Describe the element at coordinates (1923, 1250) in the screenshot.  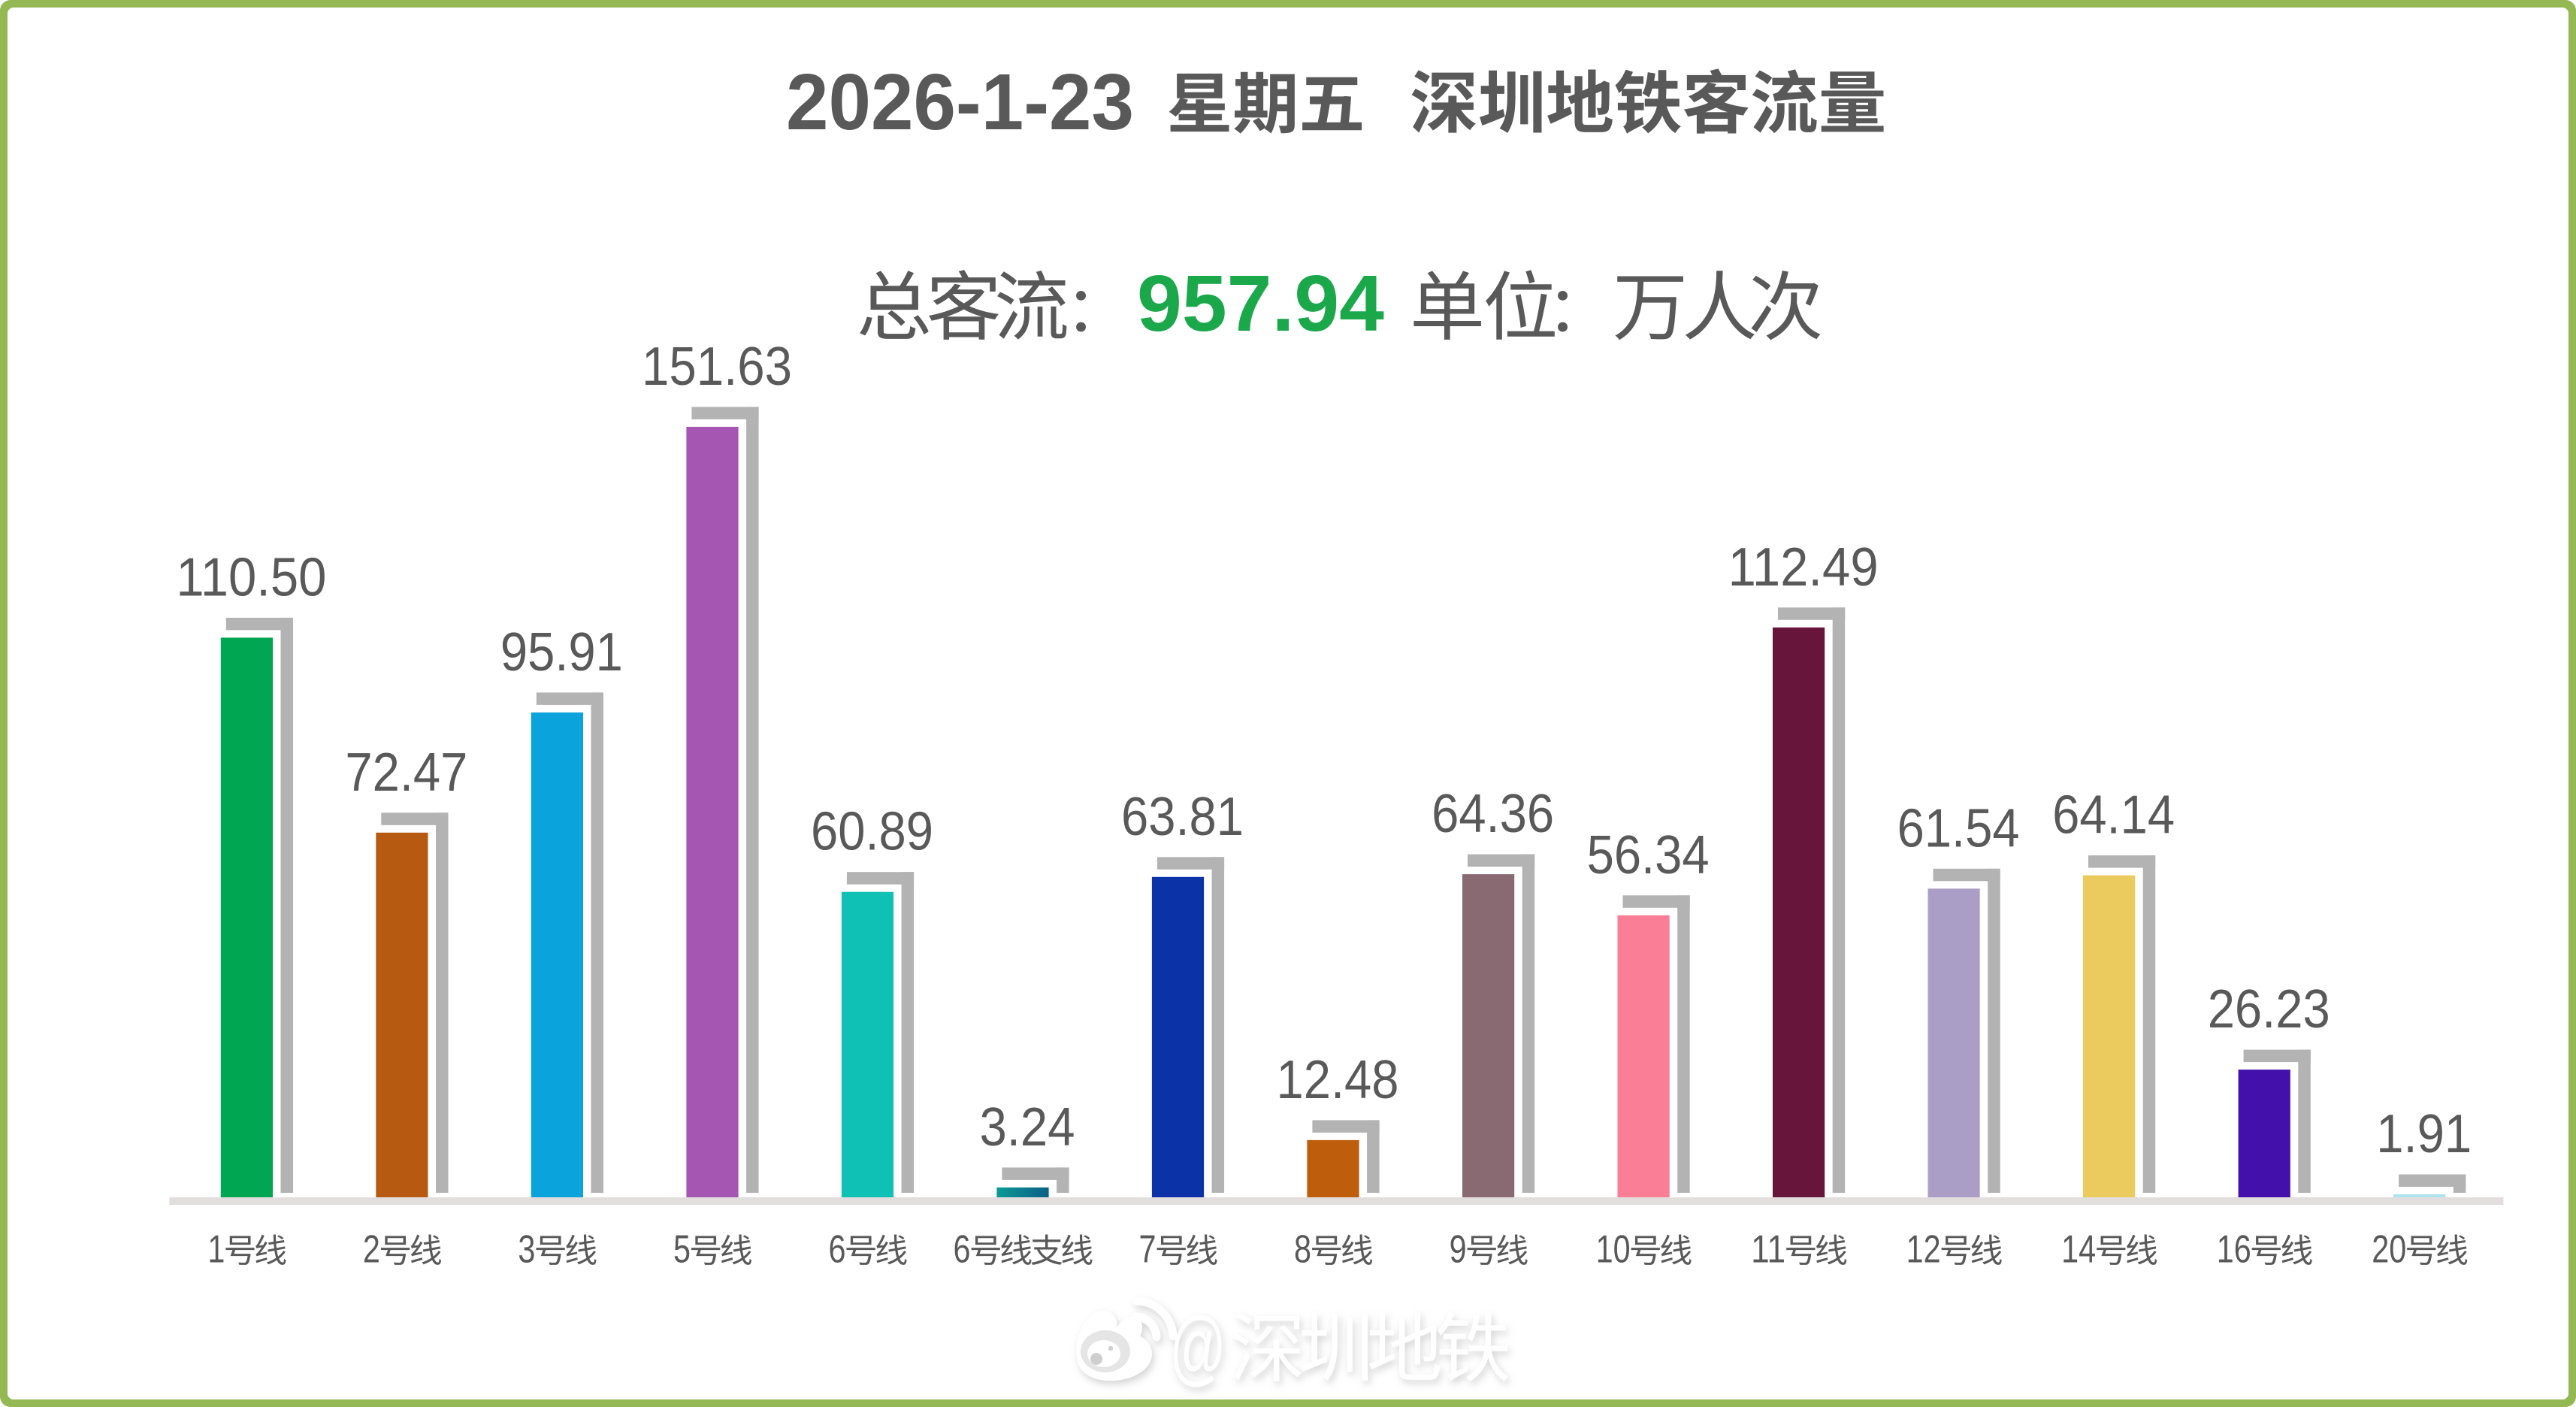
I see `svg-text: 12` at that location.